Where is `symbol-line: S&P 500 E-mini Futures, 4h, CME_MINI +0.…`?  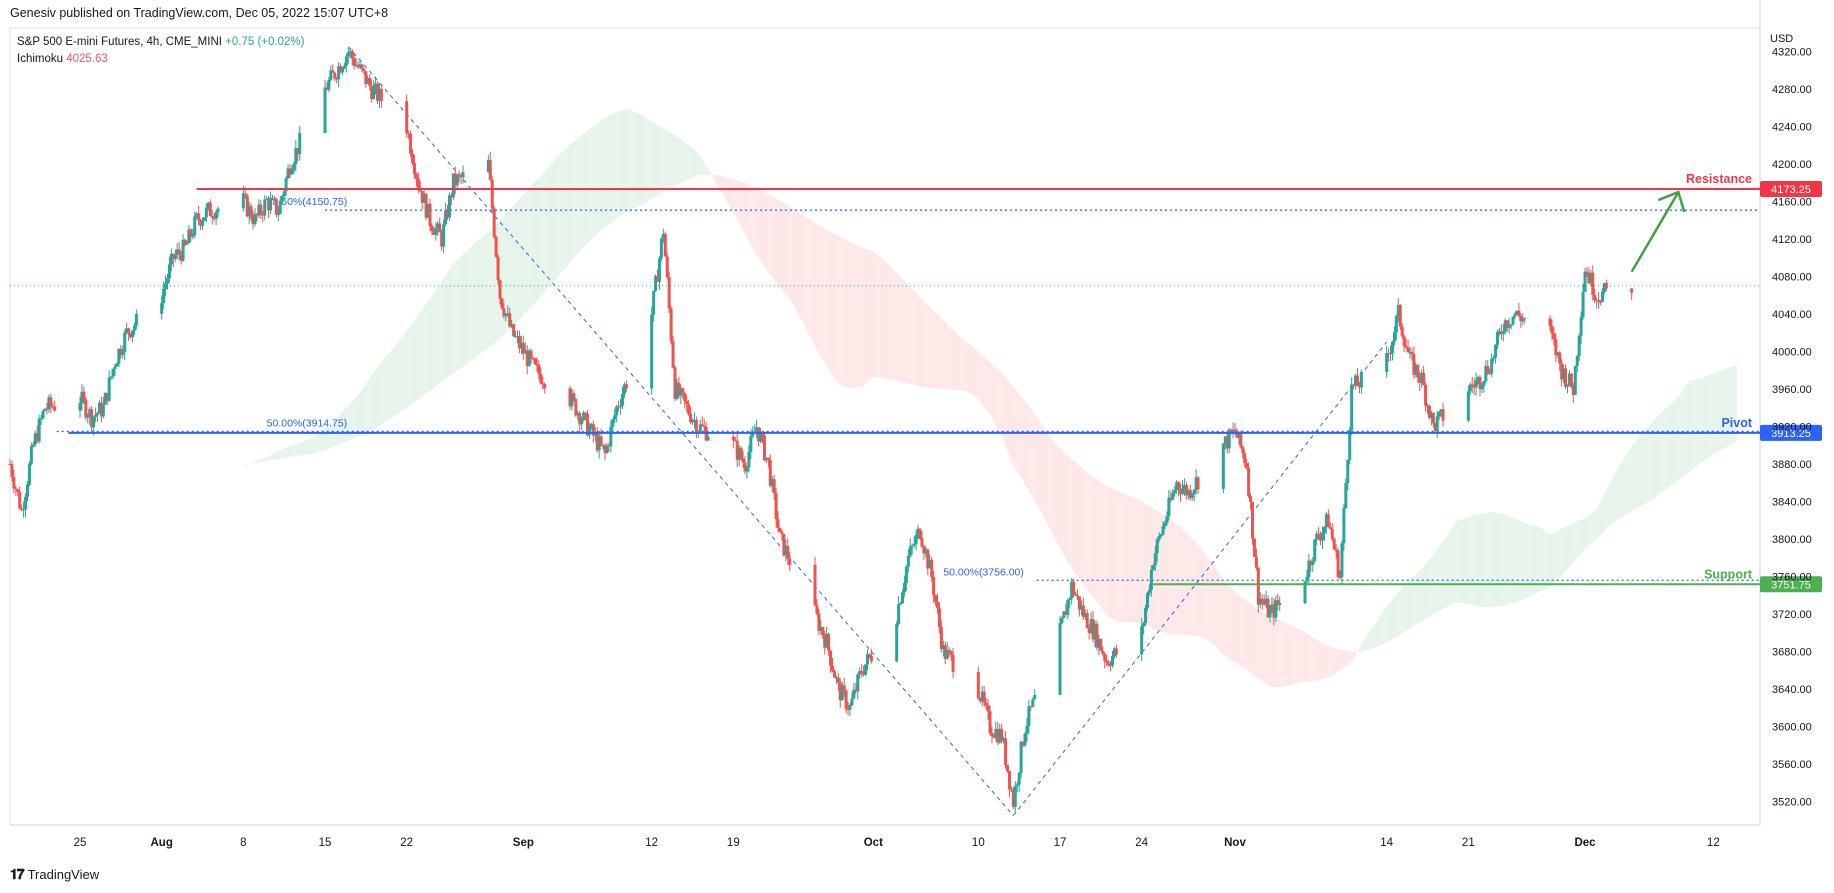 symbol-line: S&P 500 E-mini Futures, 4h, CME_MINI +0.… is located at coordinates (160, 42).